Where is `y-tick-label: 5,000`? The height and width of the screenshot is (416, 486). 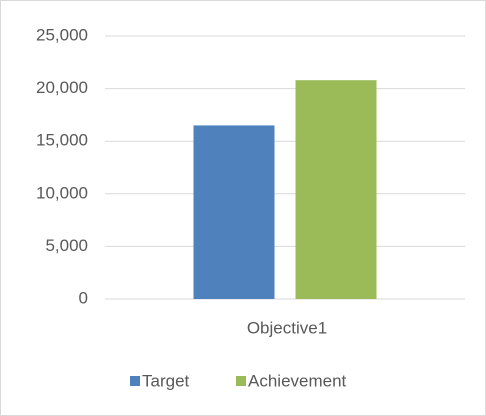
y-tick-label: 5,000 is located at coordinates (66, 245).